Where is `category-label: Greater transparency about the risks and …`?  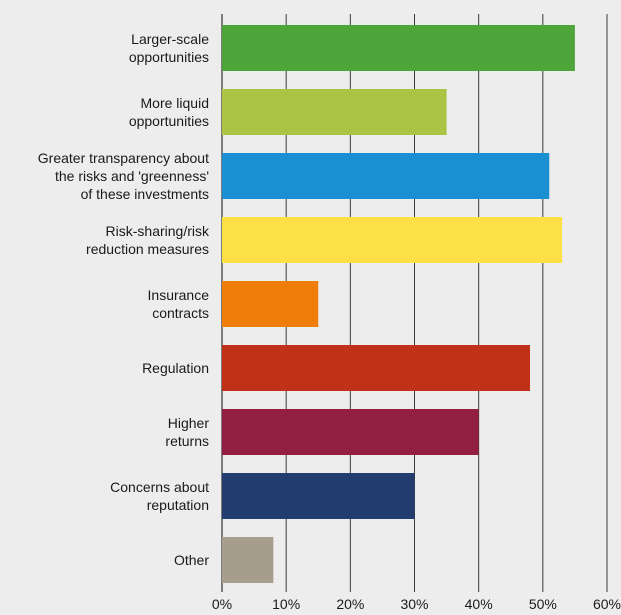 category-label: Greater transparency about the risks and … is located at coordinates (123, 176).